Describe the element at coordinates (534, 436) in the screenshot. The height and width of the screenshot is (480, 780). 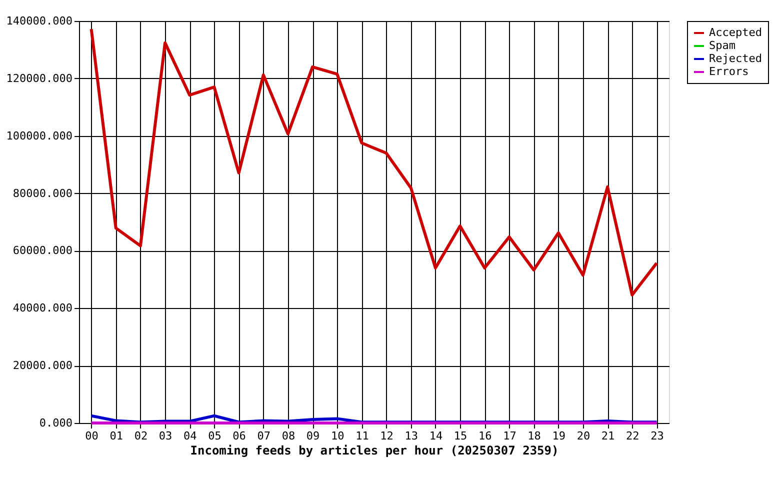
I see `x-tick-label: 18` at that location.